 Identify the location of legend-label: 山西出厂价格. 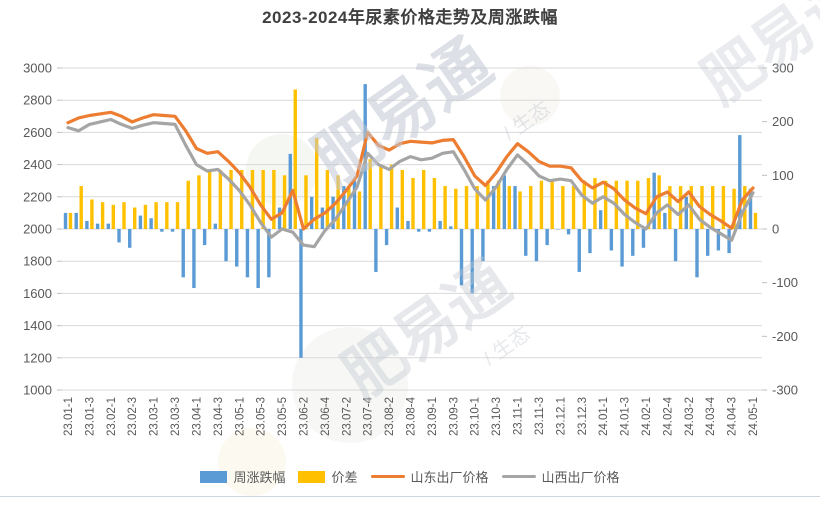
(580, 477).